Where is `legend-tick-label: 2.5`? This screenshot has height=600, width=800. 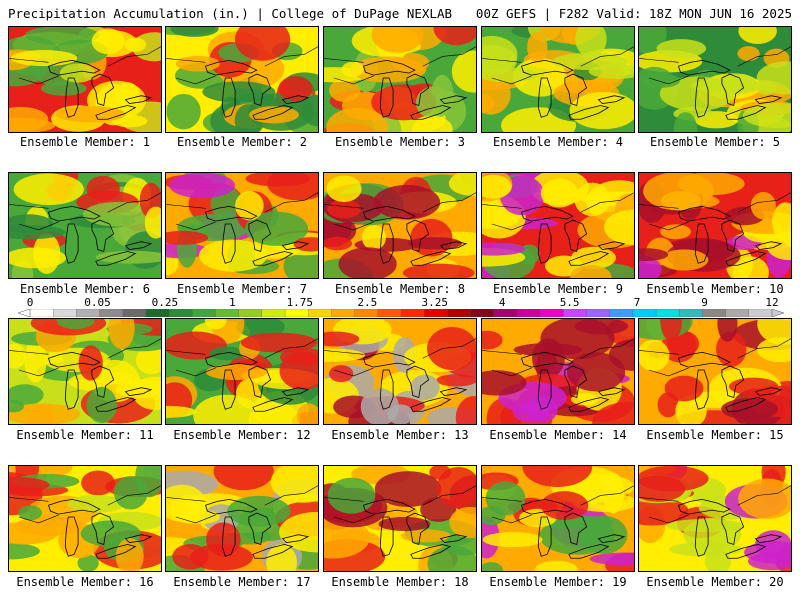
legend-tick-label: 2.5 is located at coordinates (367, 302).